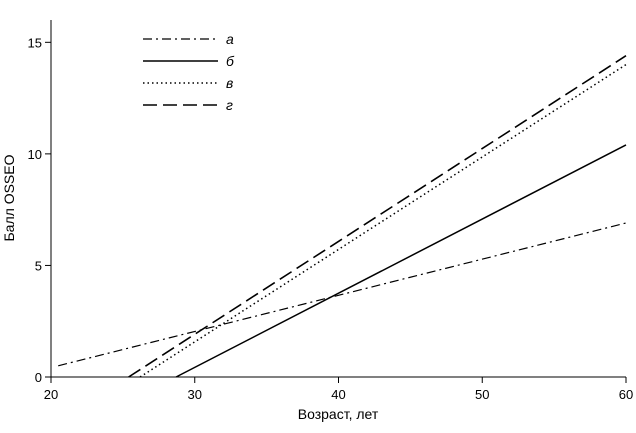 The width and height of the screenshot is (636, 433). What do you see at coordinates (482, 394) in the screenshot?
I see `x-tick-label: 50` at bounding box center [482, 394].